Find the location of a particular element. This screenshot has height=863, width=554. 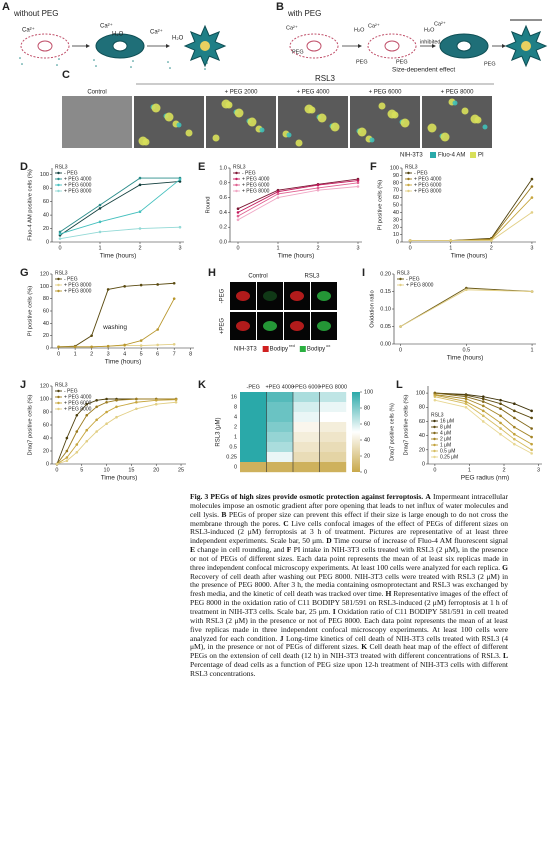

row-label: 0.5 is located at coordinates (233, 447).